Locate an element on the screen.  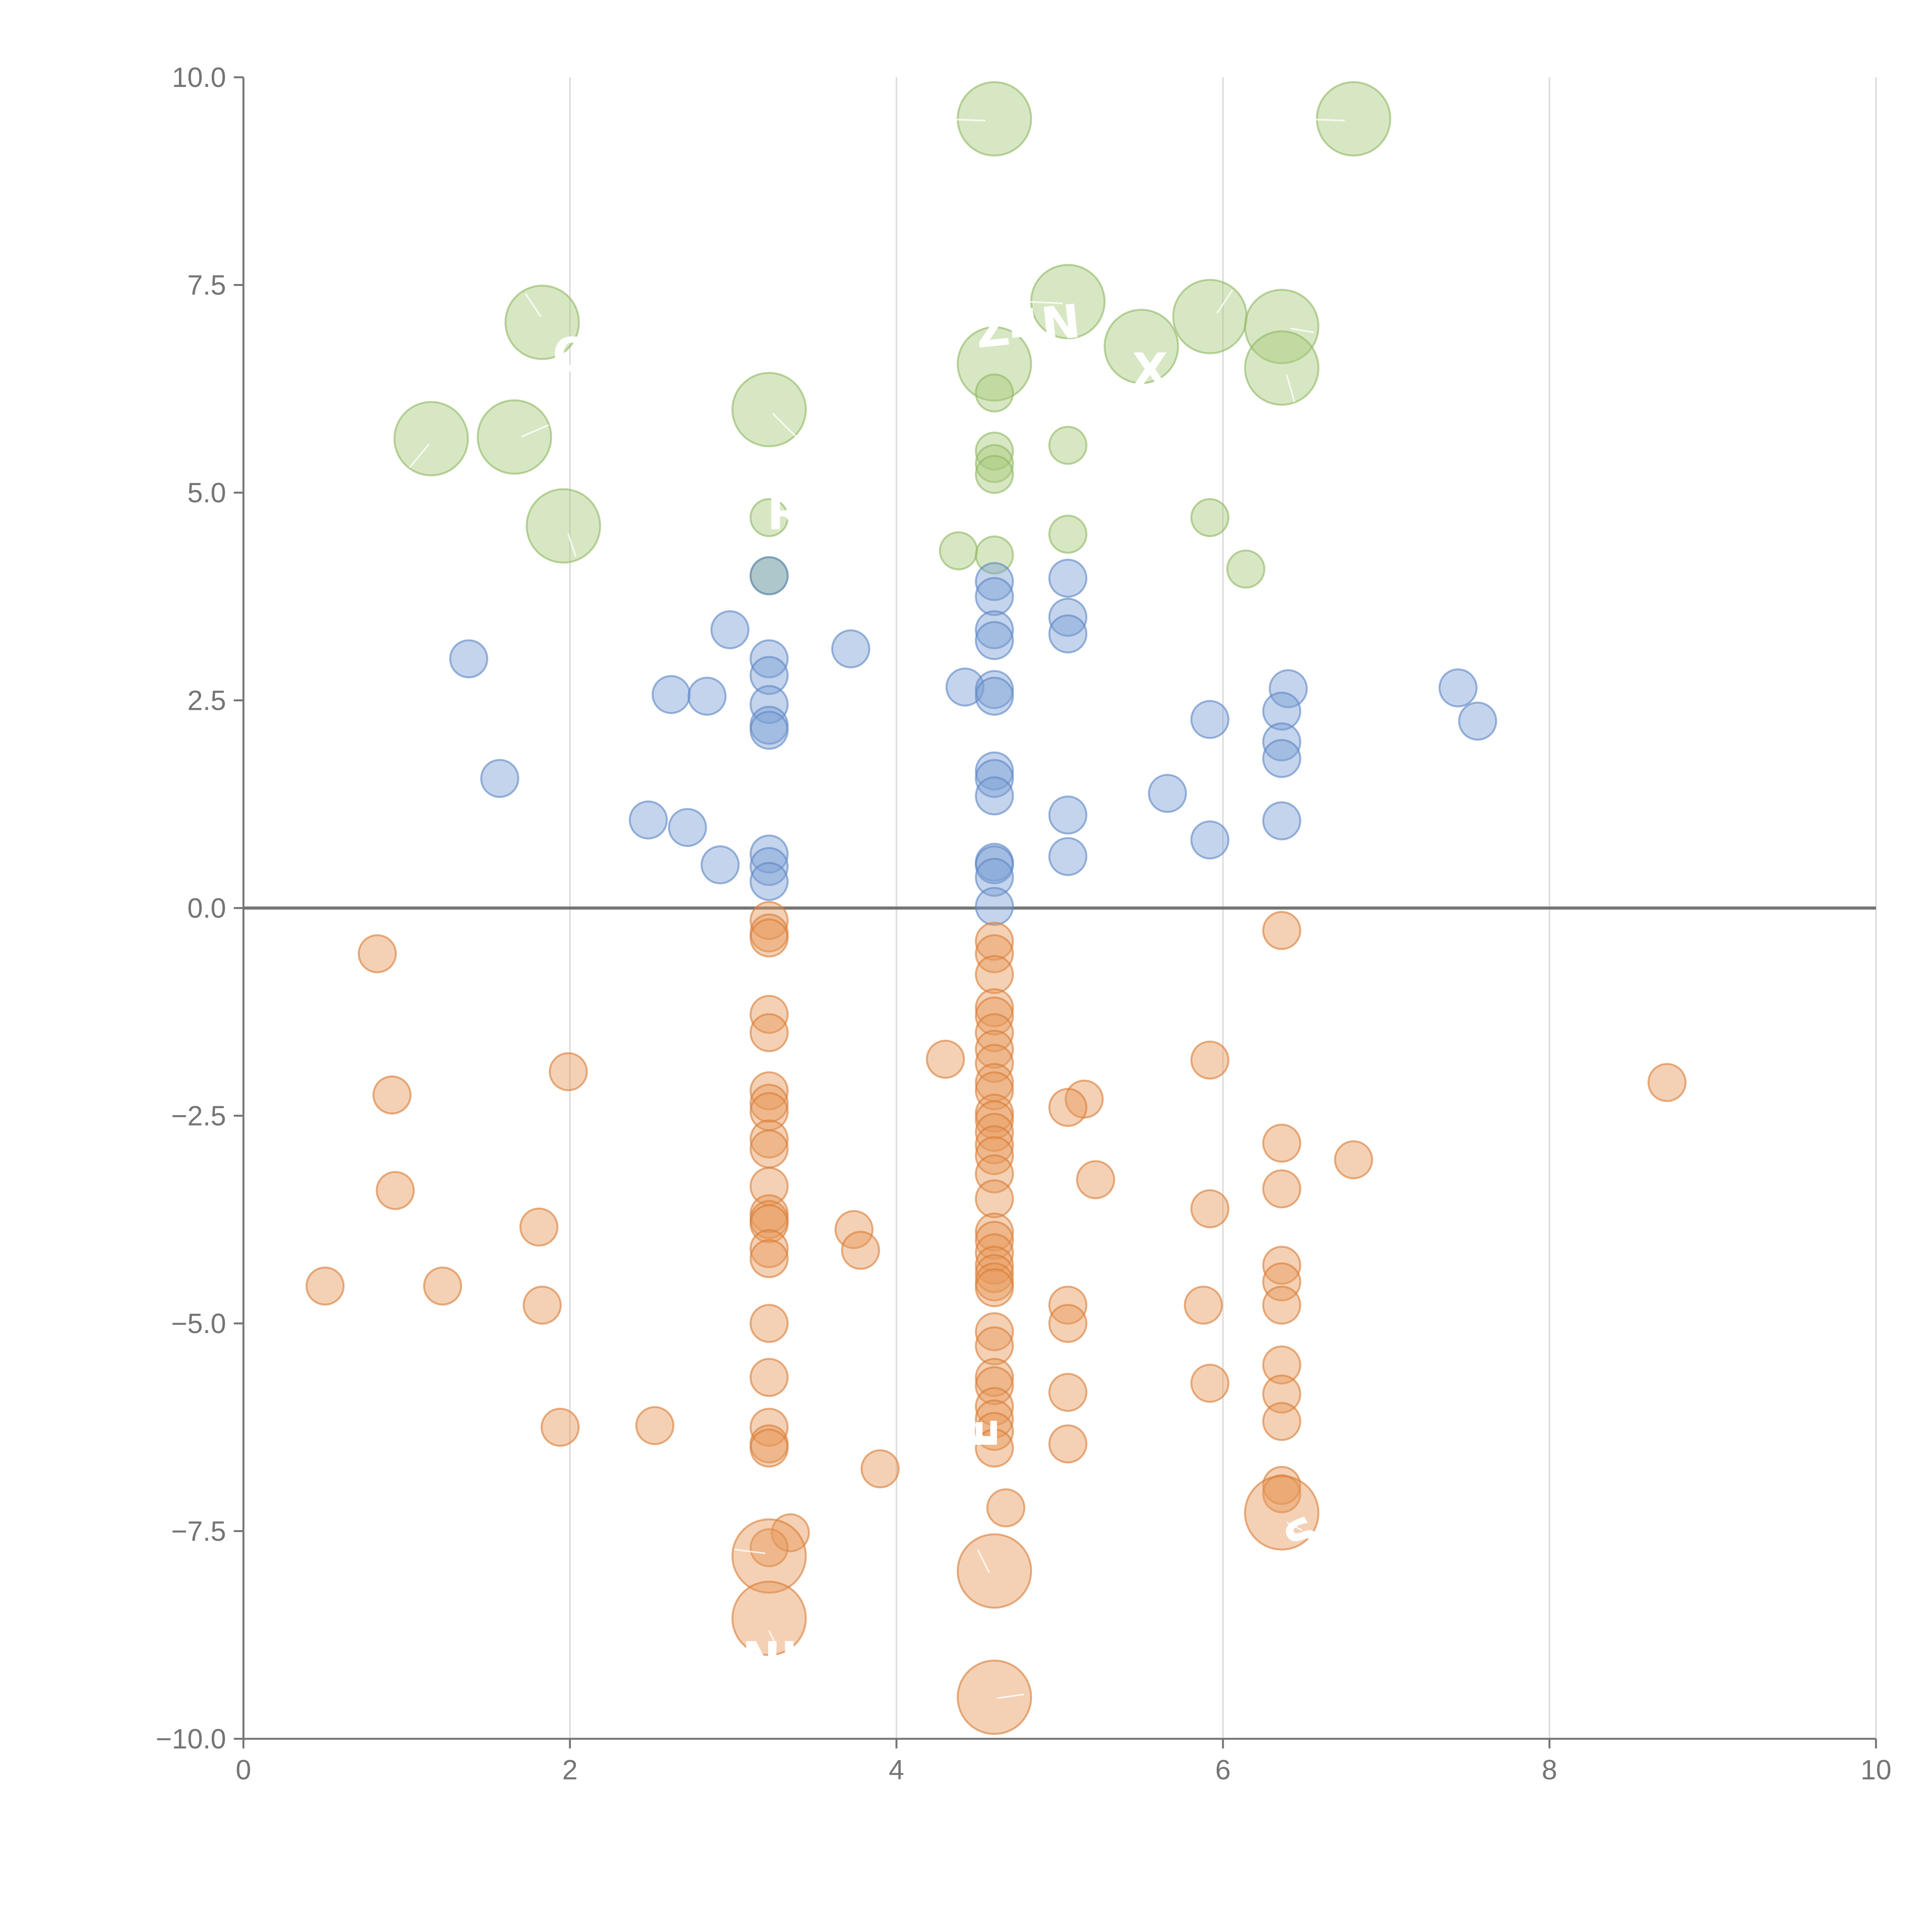
x-tick-label: 8 is located at coordinates (1549, 1771).